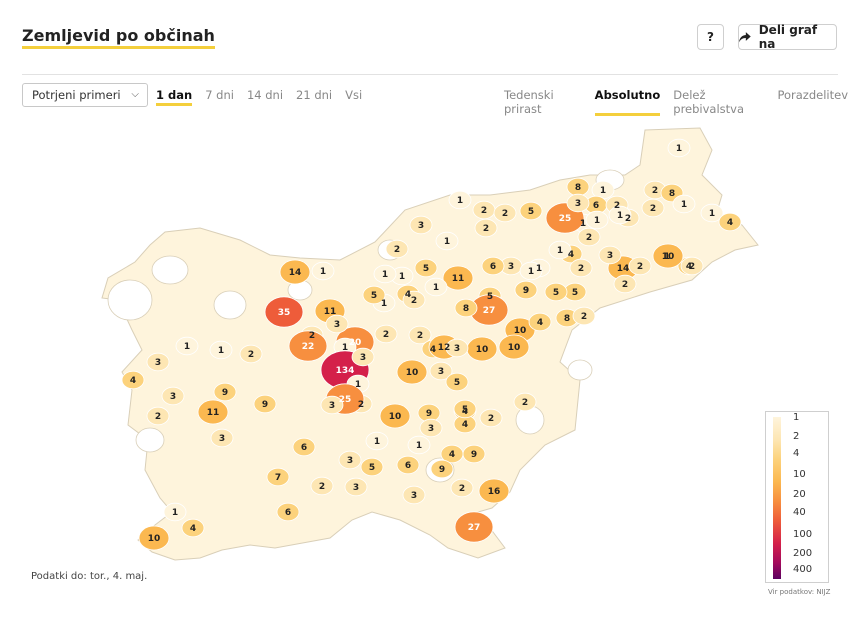  What do you see at coordinates (219, 95) in the screenshot?
I see `tab-7-dni: 7 dni` at bounding box center [219, 95].